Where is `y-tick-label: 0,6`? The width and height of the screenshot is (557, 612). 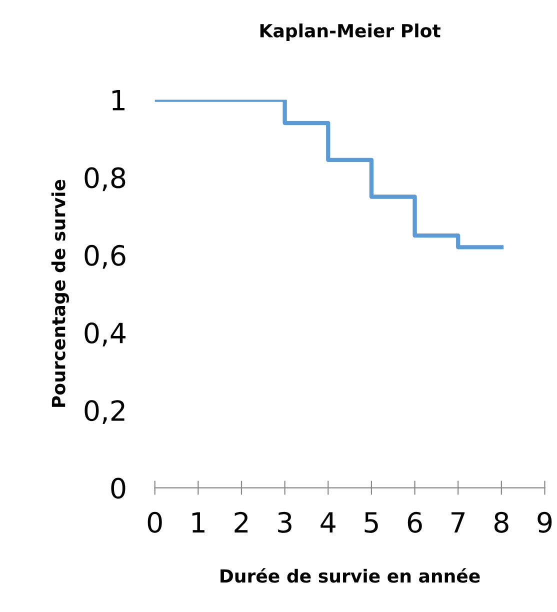 y-tick-label: 0,6 is located at coordinates (105, 256).